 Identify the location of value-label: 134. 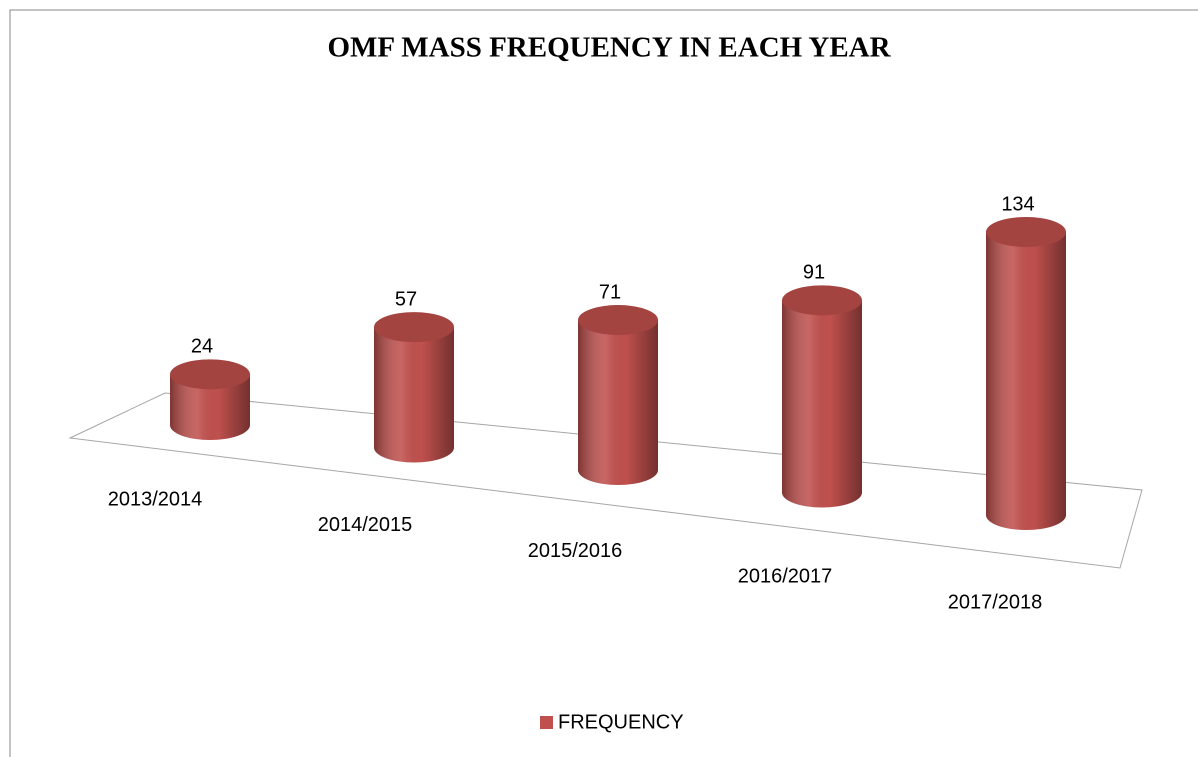
(1017, 204).